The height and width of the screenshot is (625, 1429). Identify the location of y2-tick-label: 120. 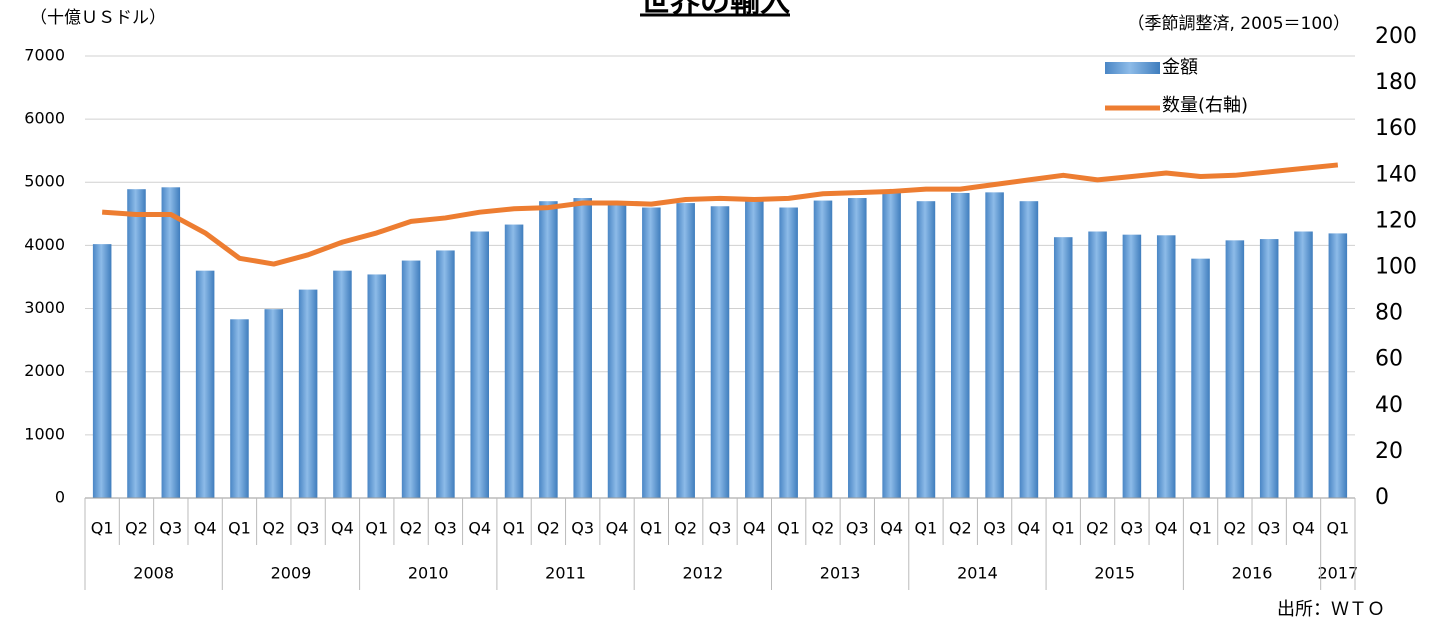
(1396, 220).